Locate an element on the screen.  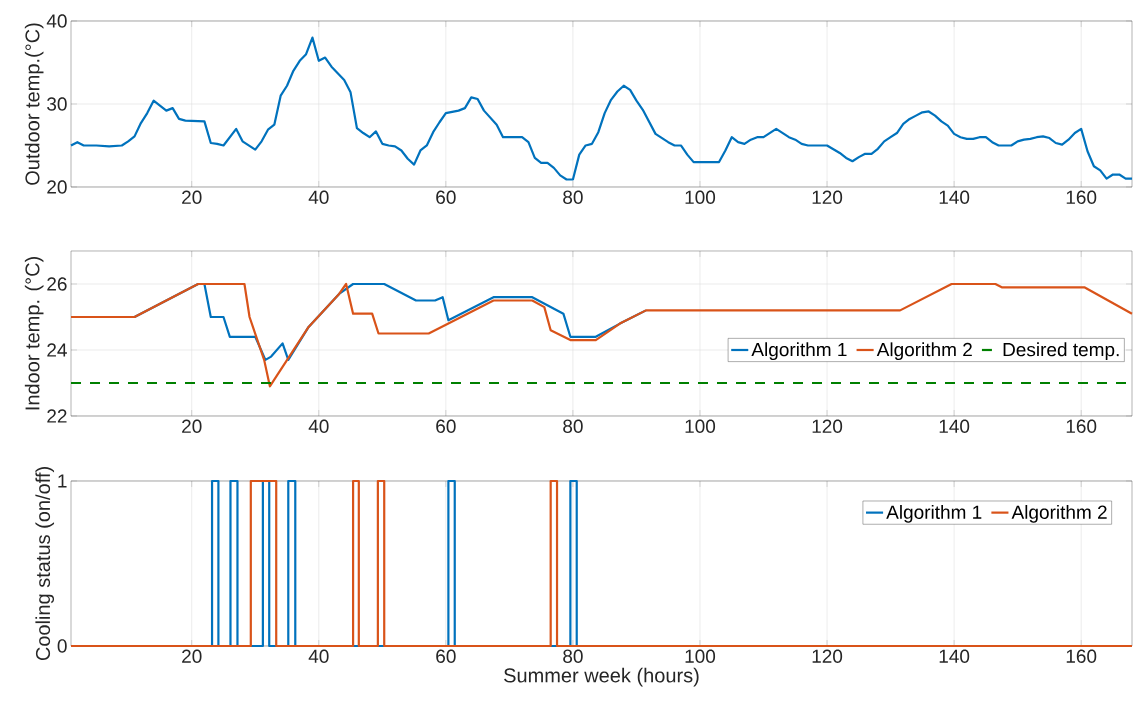
y-tick-label: 1 is located at coordinates (62, 481).